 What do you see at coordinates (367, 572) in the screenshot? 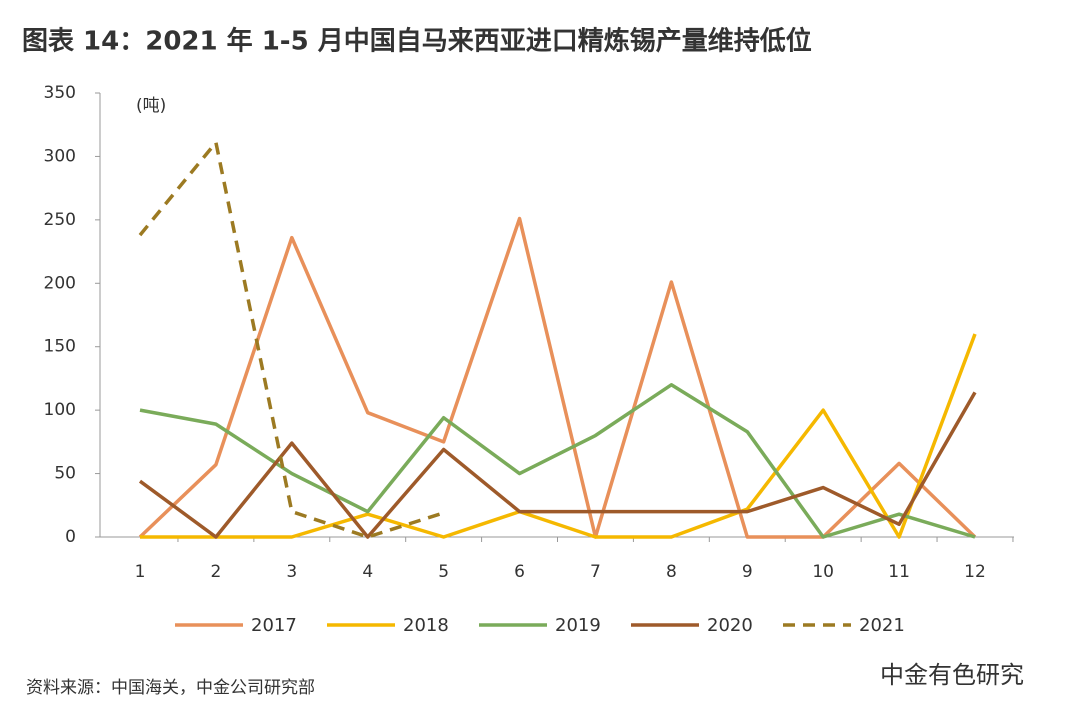
I see `x-tick-label: 4` at bounding box center [367, 572].